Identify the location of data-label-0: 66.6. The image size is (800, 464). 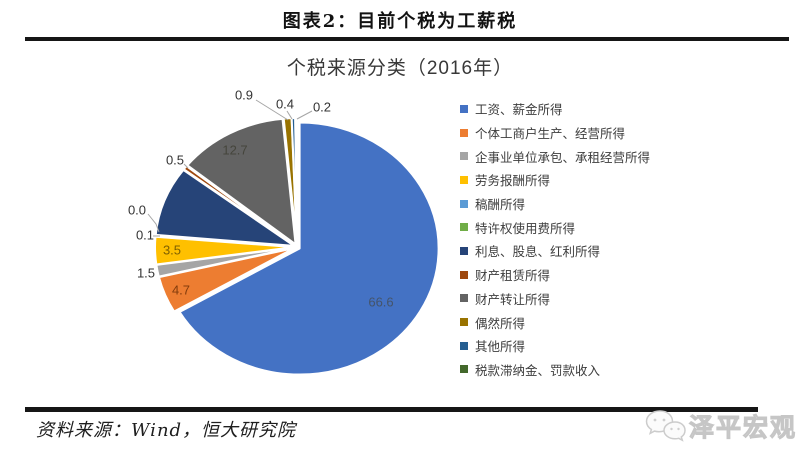
(380, 301).